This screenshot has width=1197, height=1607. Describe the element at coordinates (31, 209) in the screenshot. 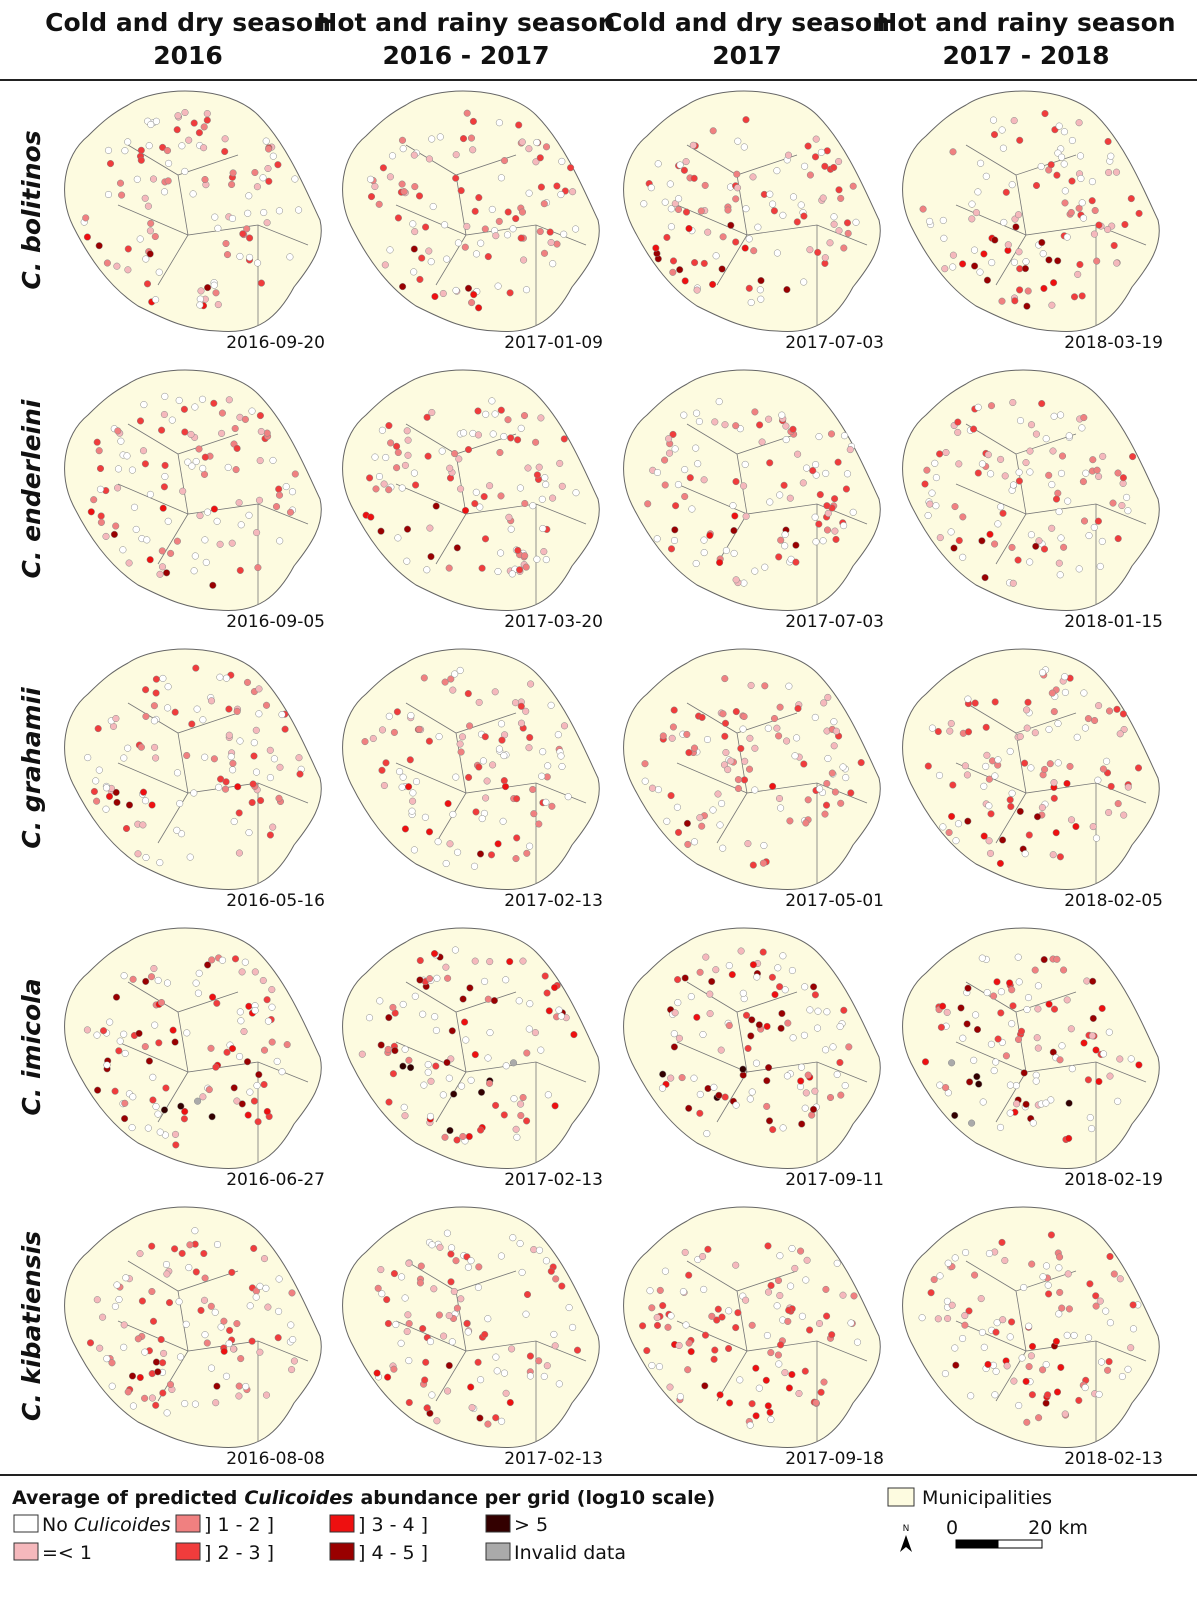

I see `species-label: C. bolitinos` at that location.